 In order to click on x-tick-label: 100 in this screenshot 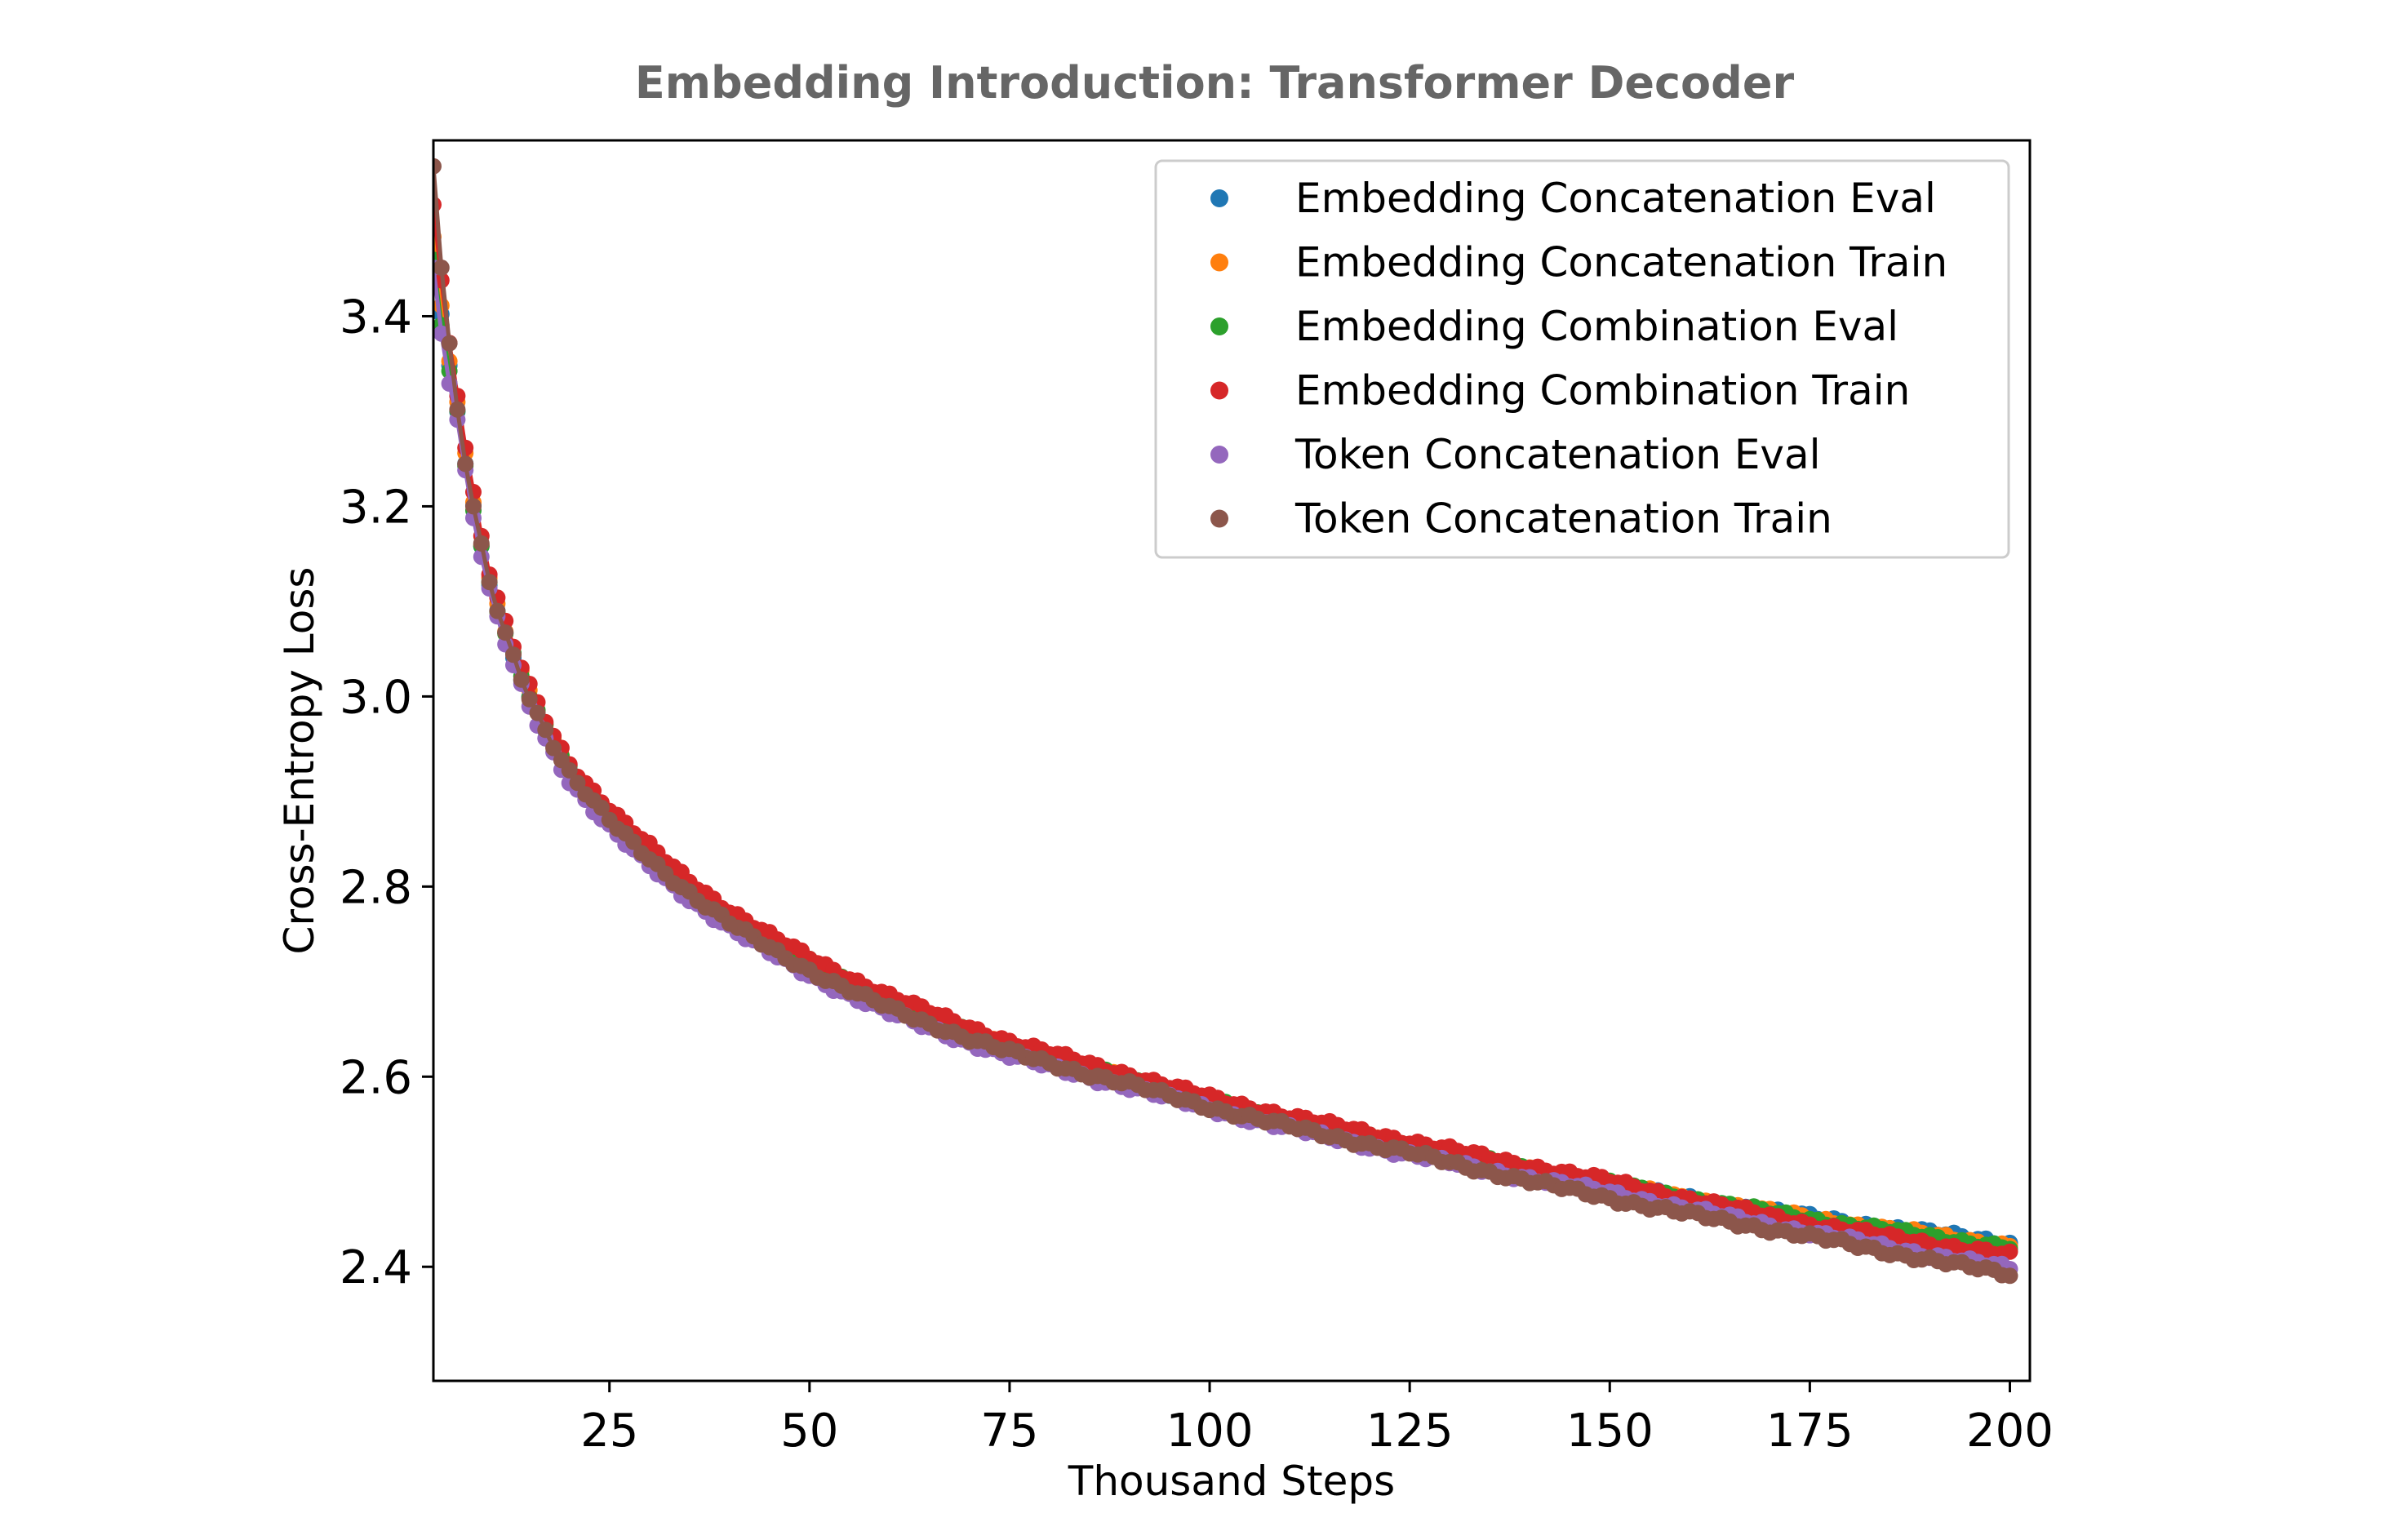, I will do `click(1210, 1431)`.